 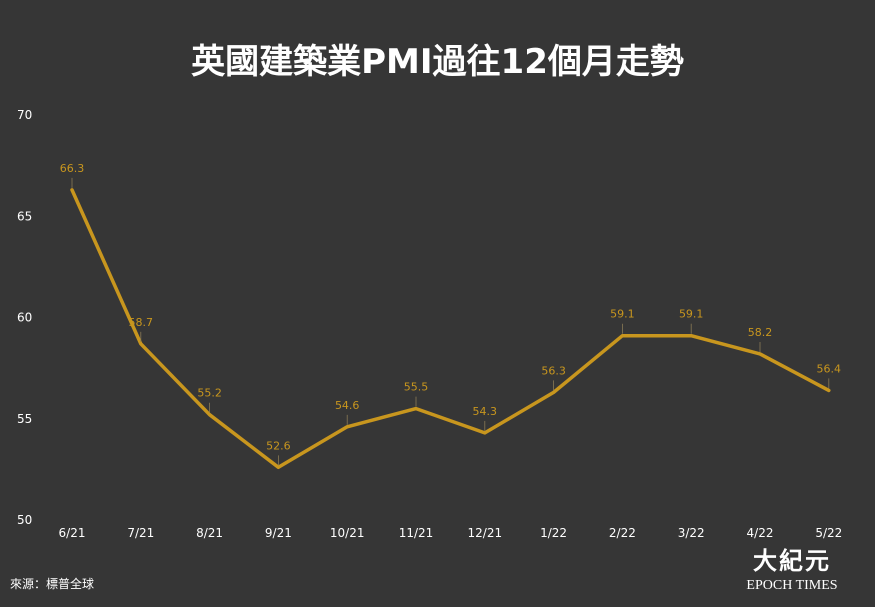 What do you see at coordinates (209, 393) in the screenshot?
I see `data-label: 55.2` at bounding box center [209, 393].